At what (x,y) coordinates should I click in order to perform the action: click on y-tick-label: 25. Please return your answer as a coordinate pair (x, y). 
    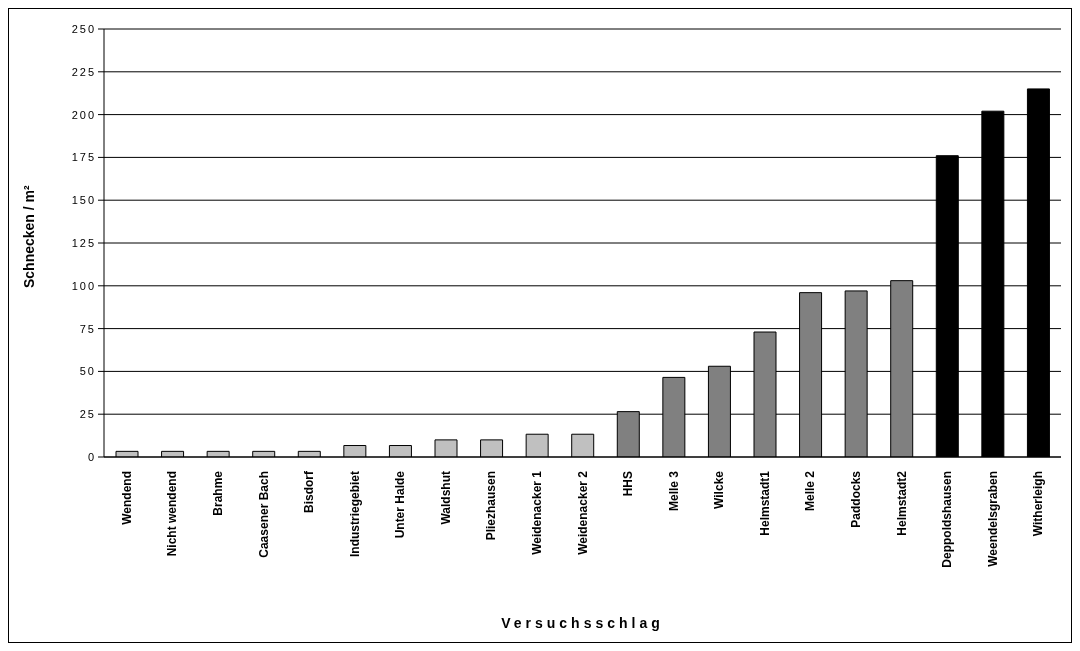
    Looking at the image, I should click on (87, 414).